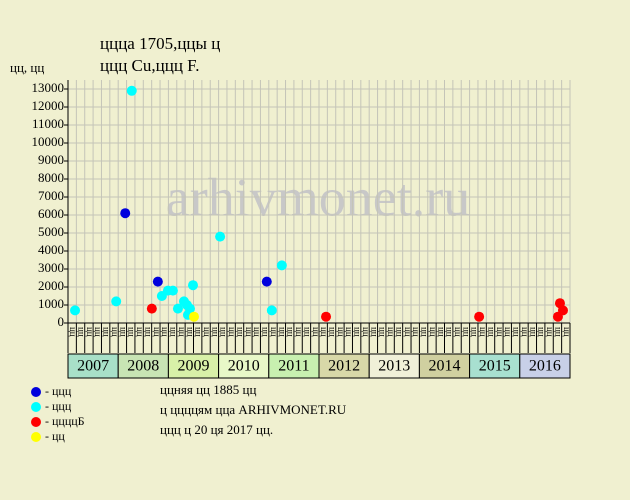 Image resolution: width=630 pixels, height=500 pixels. What do you see at coordinates (51, 159) in the screenshot?
I see `y-tick-label: 9000` at bounding box center [51, 159].